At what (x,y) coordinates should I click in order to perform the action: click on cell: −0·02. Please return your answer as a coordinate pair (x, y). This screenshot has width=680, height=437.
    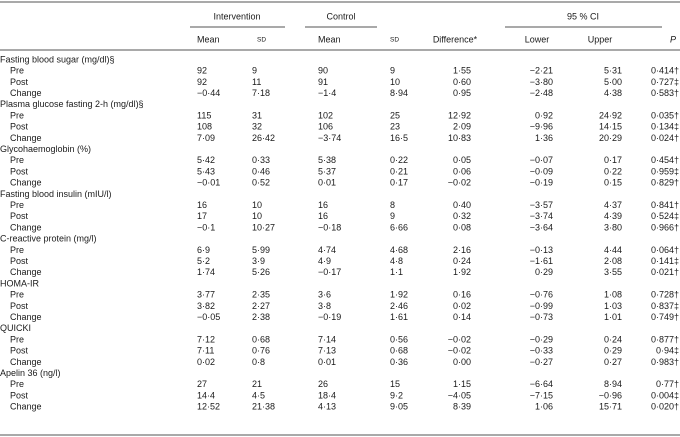
    Looking at the image, I should click on (459, 183).